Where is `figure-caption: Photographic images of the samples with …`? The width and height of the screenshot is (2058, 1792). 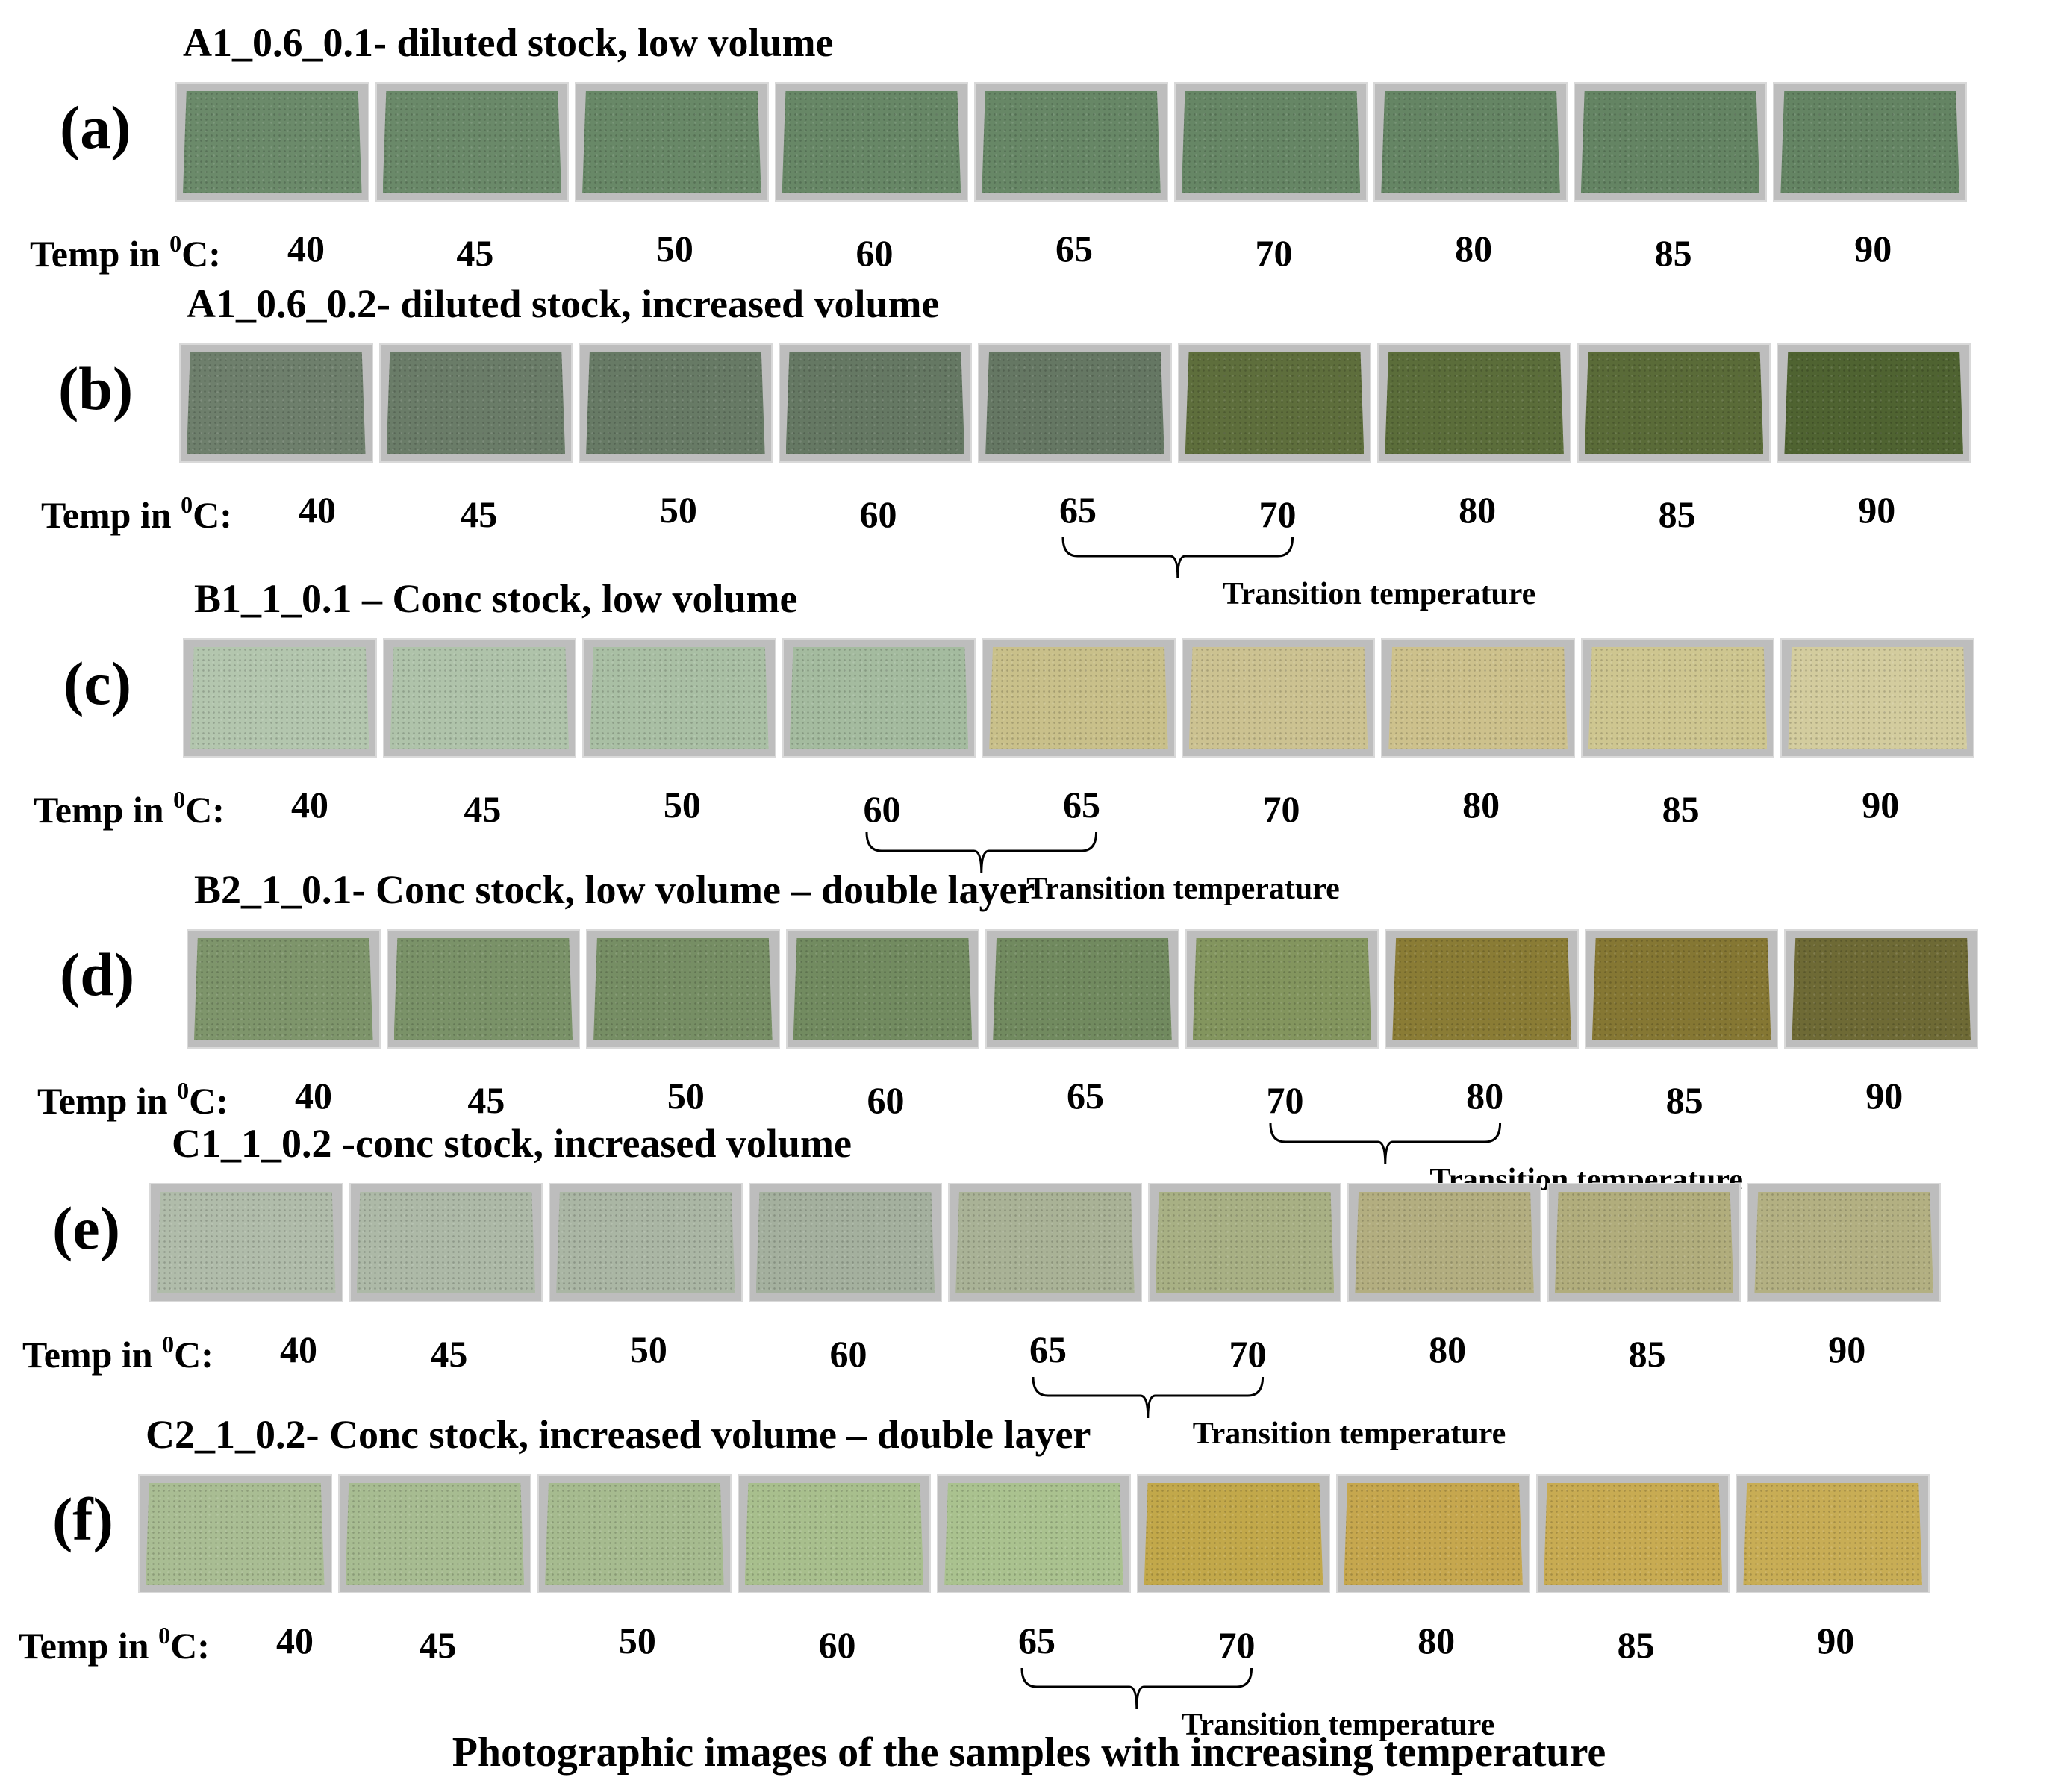 figure-caption: Photographic images of the samples with … is located at coordinates (1029, 1752).